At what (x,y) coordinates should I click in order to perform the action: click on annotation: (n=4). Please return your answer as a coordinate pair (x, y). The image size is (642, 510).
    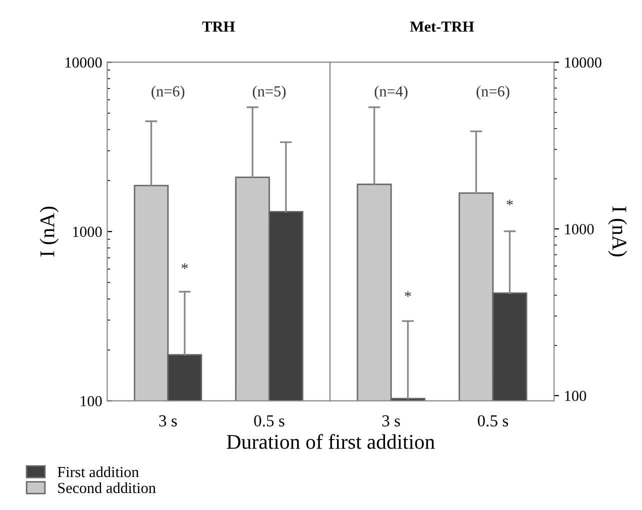
    Looking at the image, I should click on (391, 93).